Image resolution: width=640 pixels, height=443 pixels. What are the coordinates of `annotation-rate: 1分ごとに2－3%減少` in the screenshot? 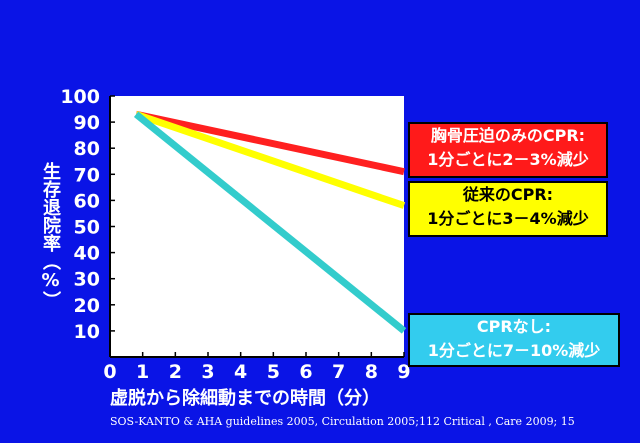 It's located at (508, 159).